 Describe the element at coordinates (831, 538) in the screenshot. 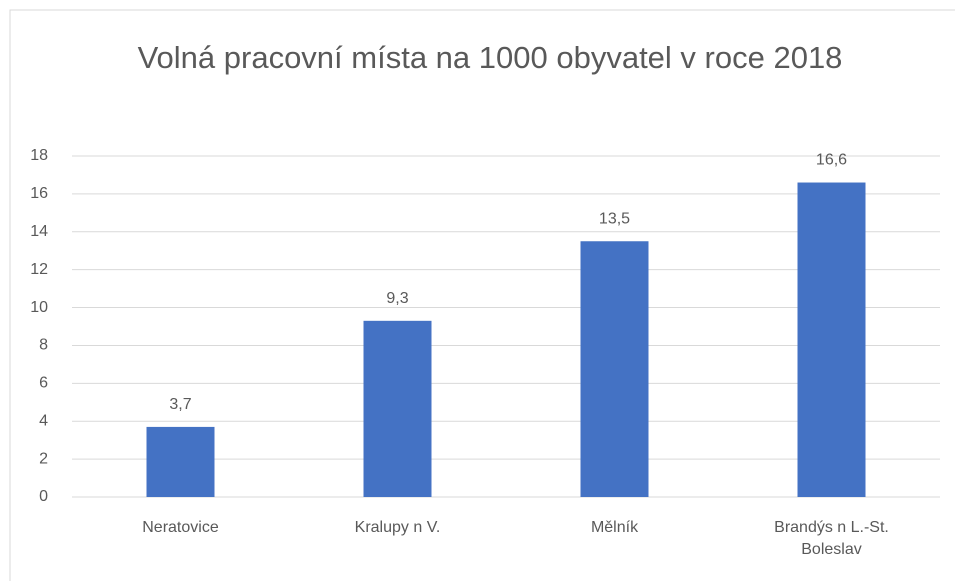

I see `x-tick-label: Brandýs n L.-St. Boleslav` at that location.